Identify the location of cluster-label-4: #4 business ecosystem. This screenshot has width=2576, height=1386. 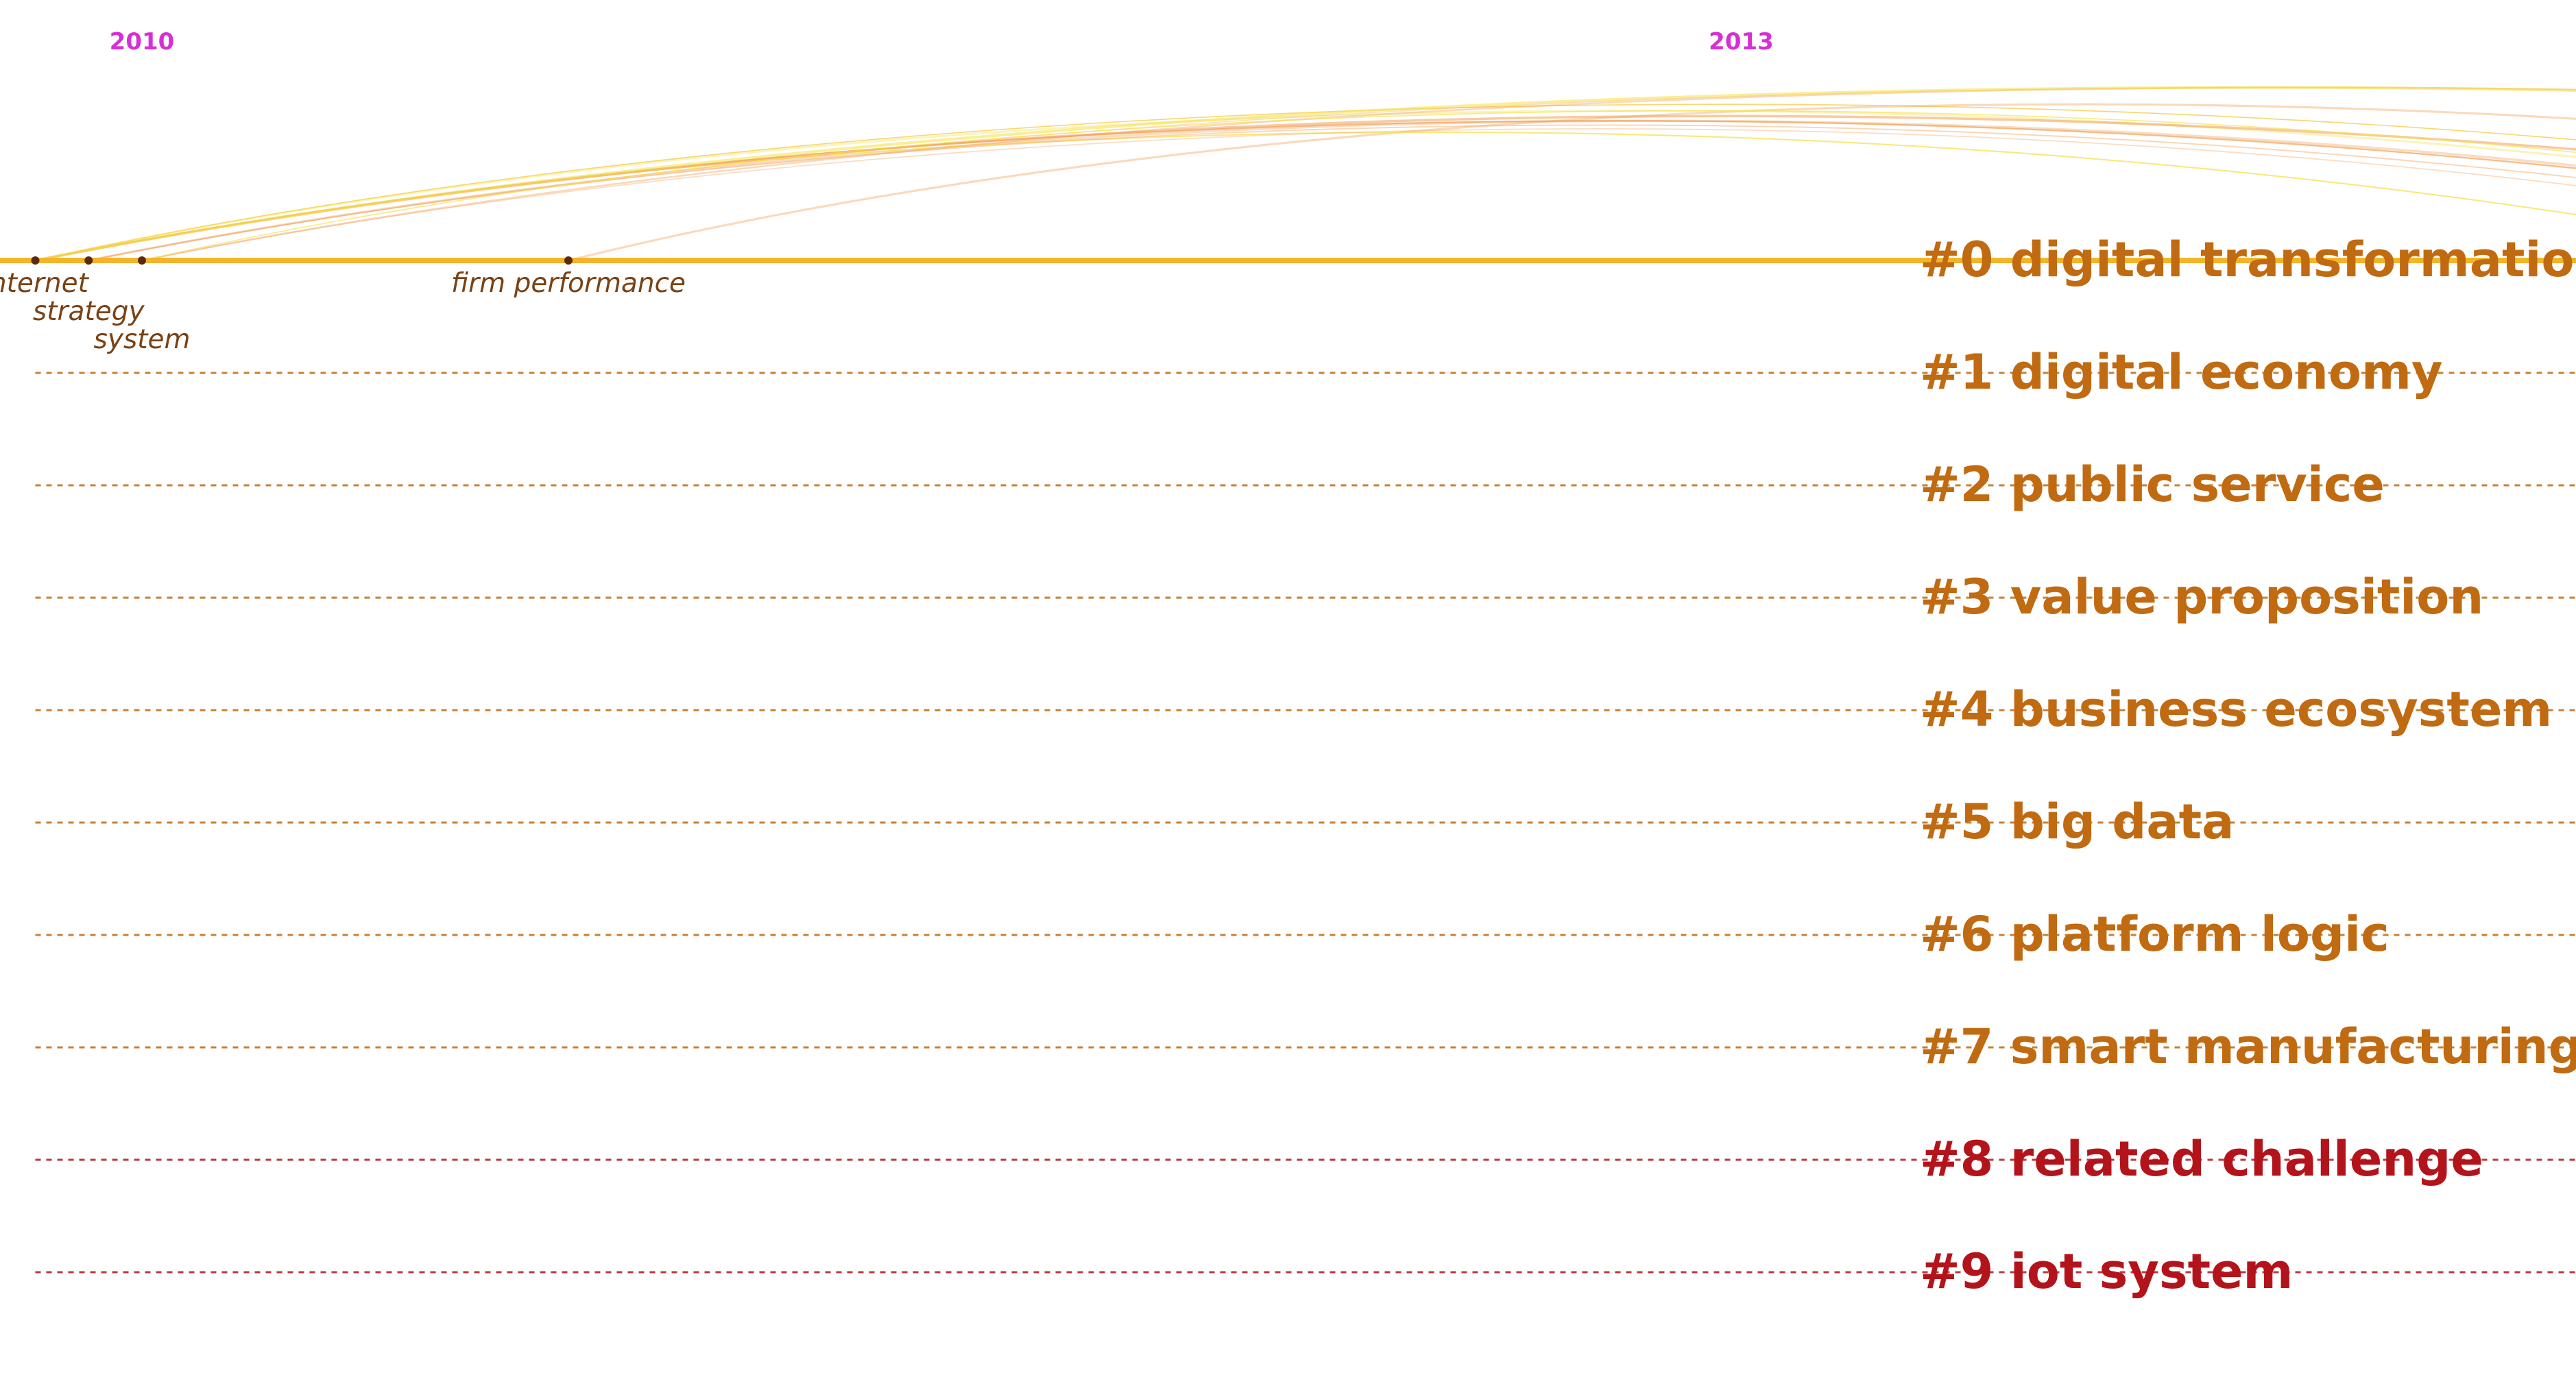
(2236, 710).